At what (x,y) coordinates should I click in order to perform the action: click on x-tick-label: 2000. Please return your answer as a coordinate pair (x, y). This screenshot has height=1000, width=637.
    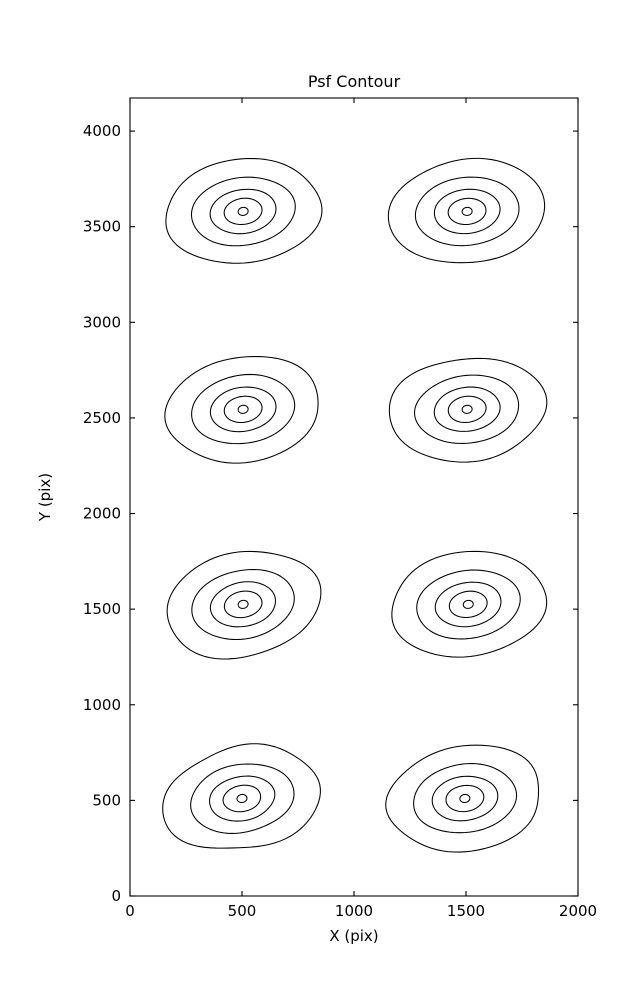
    Looking at the image, I should click on (578, 911).